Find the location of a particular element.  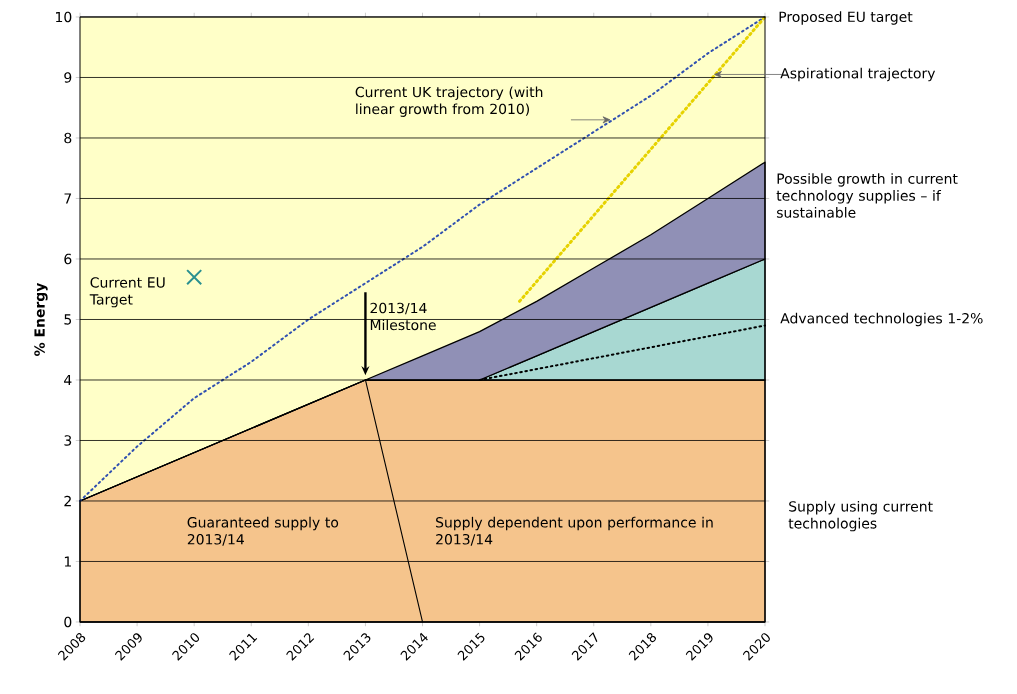

y-tick-label: 10 is located at coordinates (64, 17).